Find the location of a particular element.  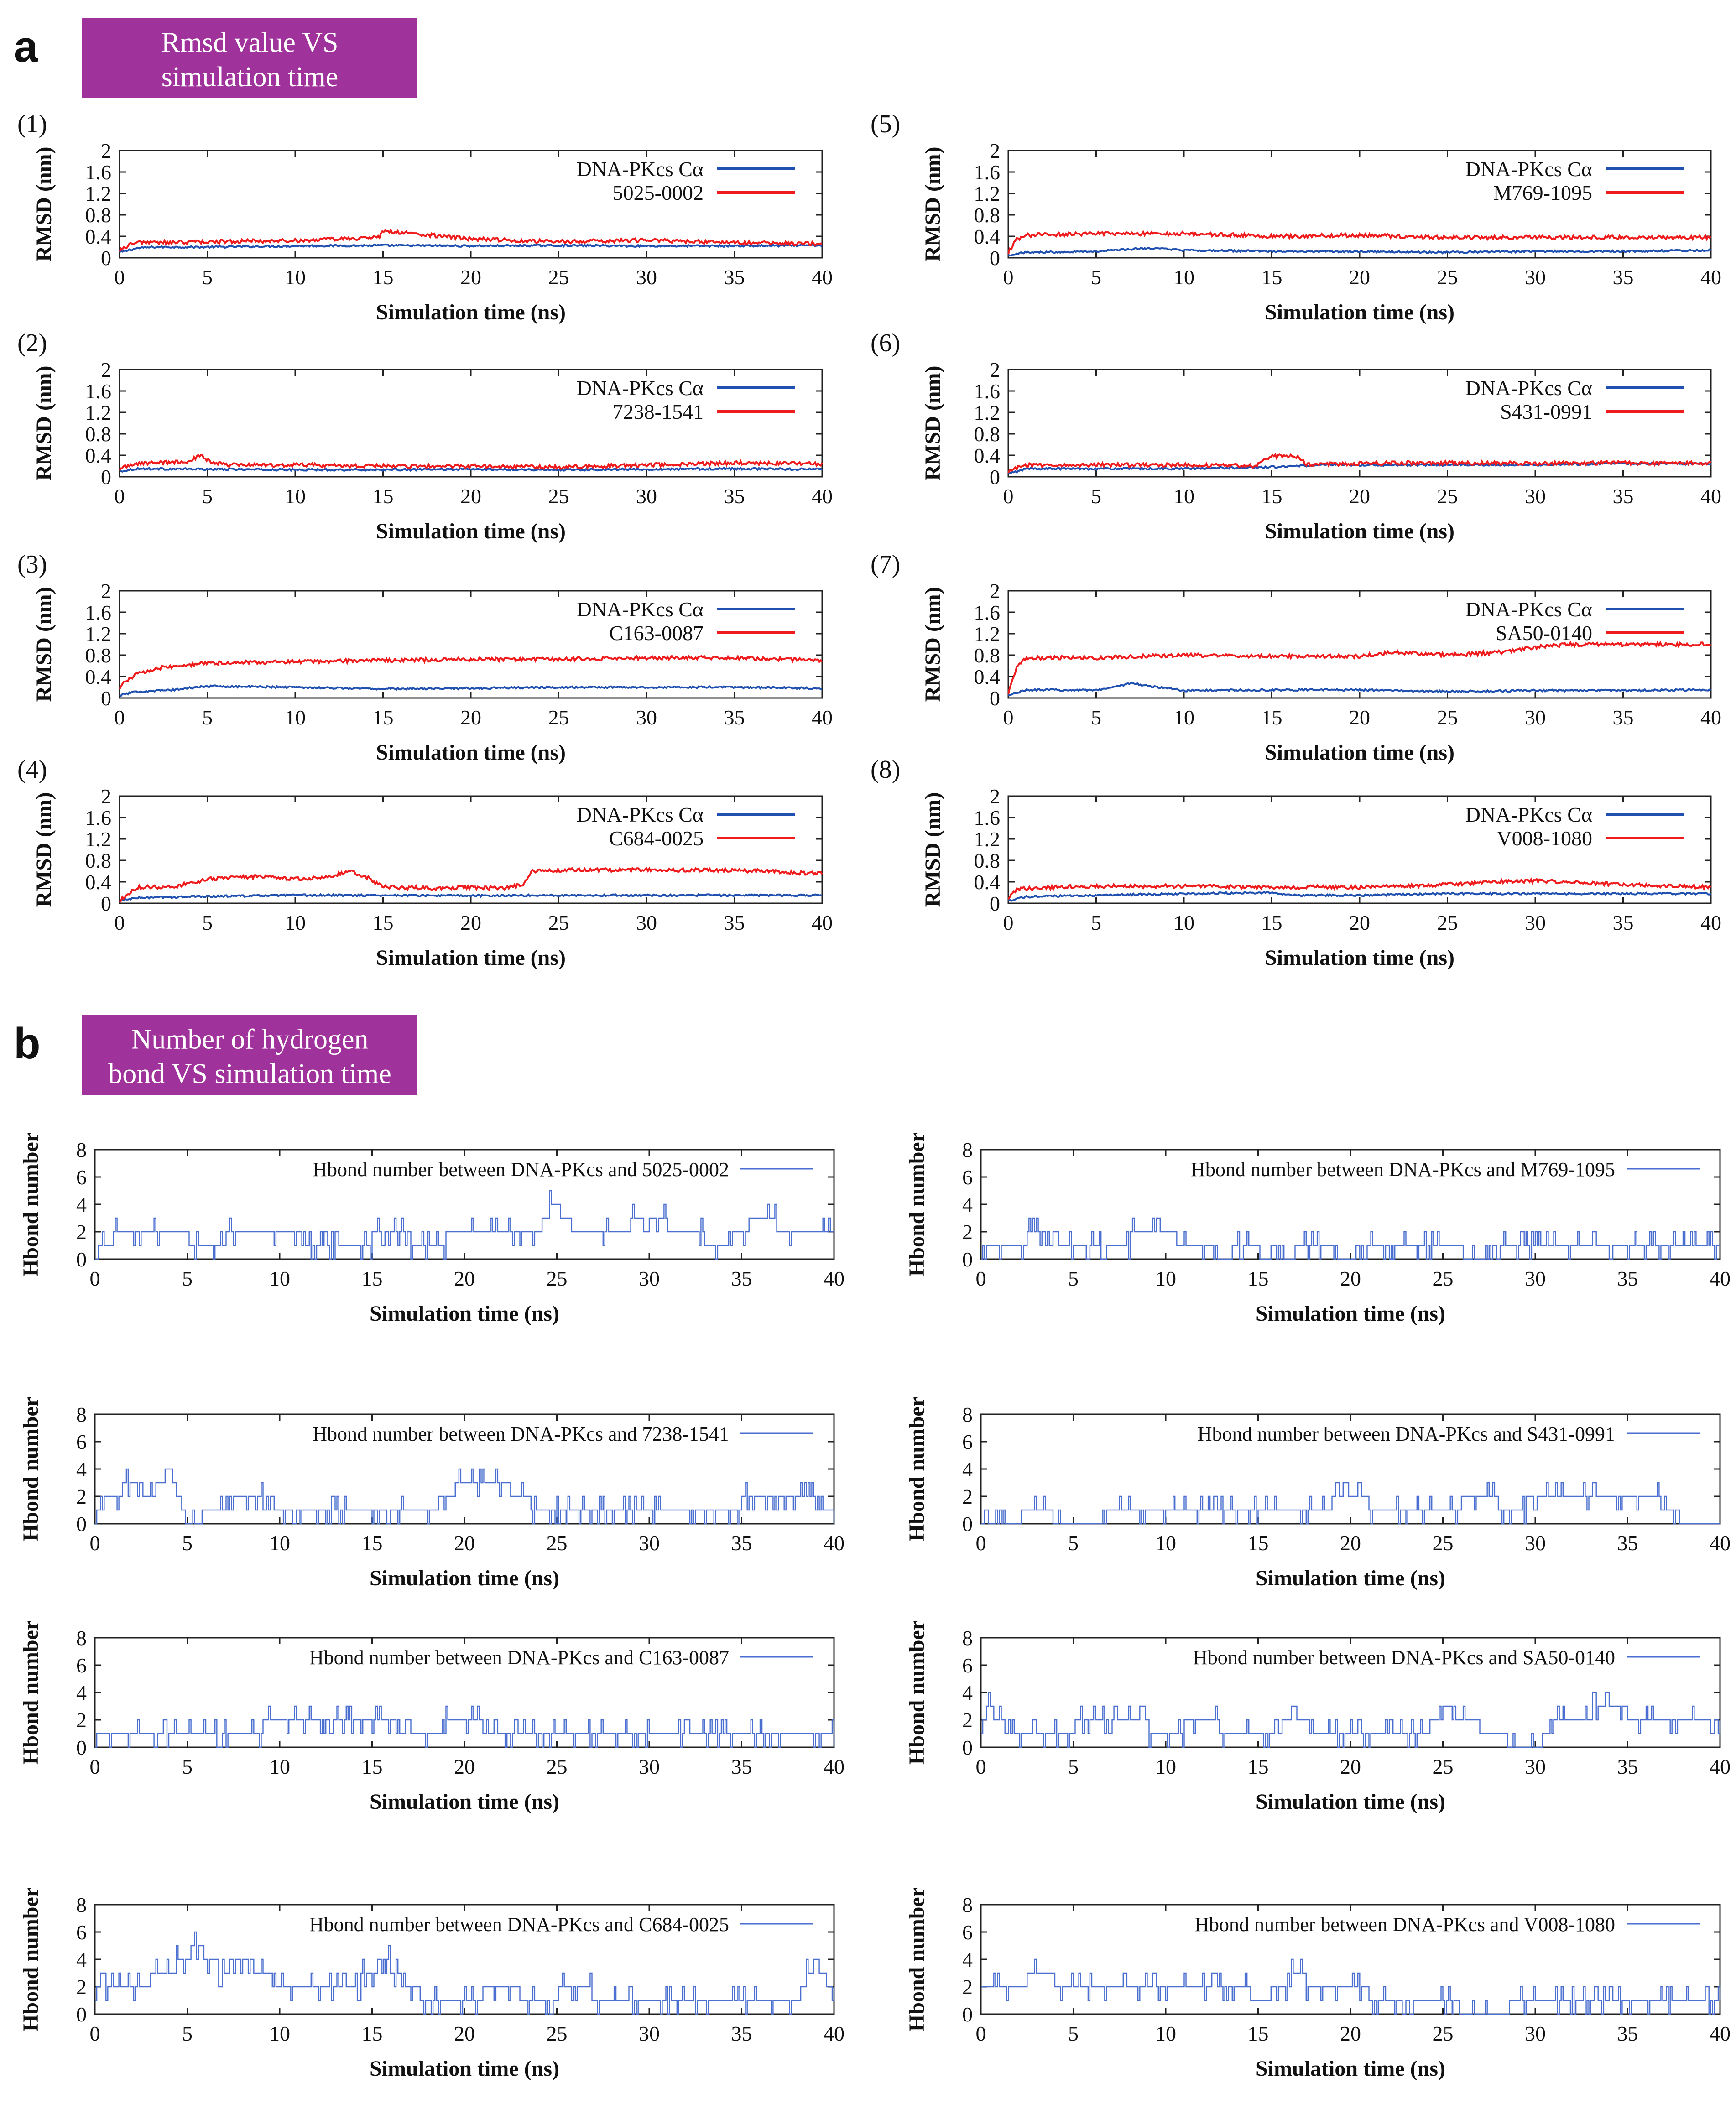

panel-letter: b is located at coordinates (27, 1043).